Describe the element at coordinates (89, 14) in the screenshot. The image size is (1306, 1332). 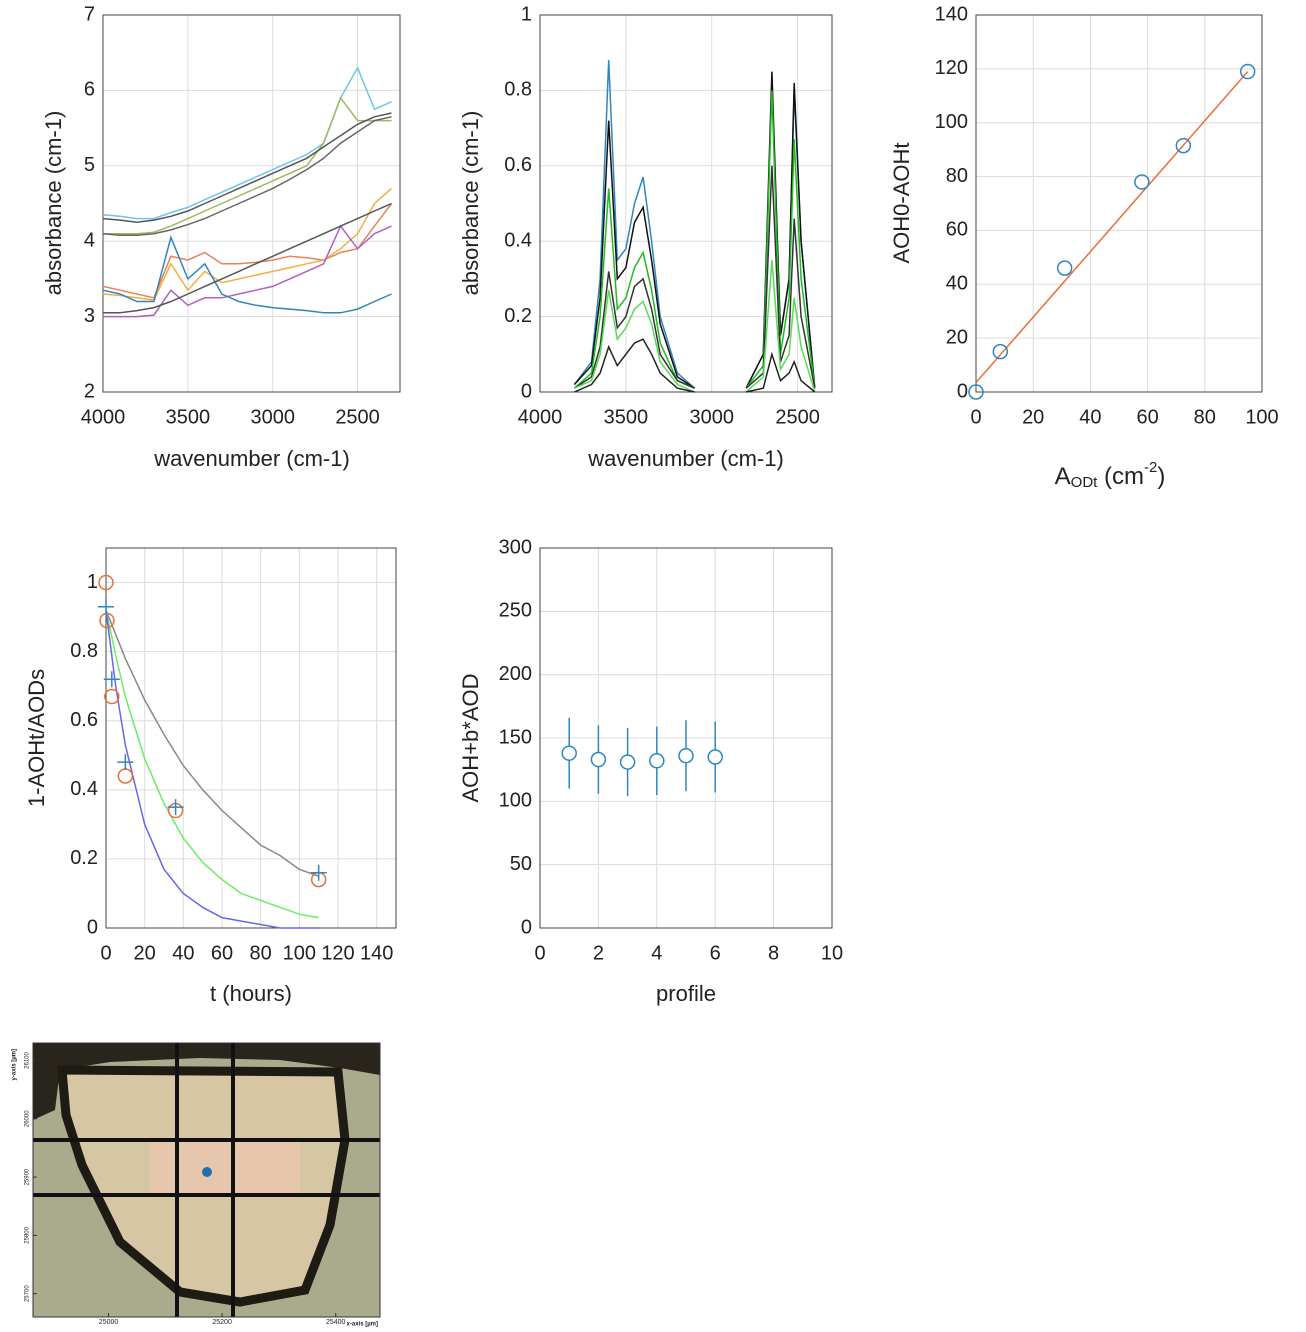
I see `y-tick-label: 7` at that location.